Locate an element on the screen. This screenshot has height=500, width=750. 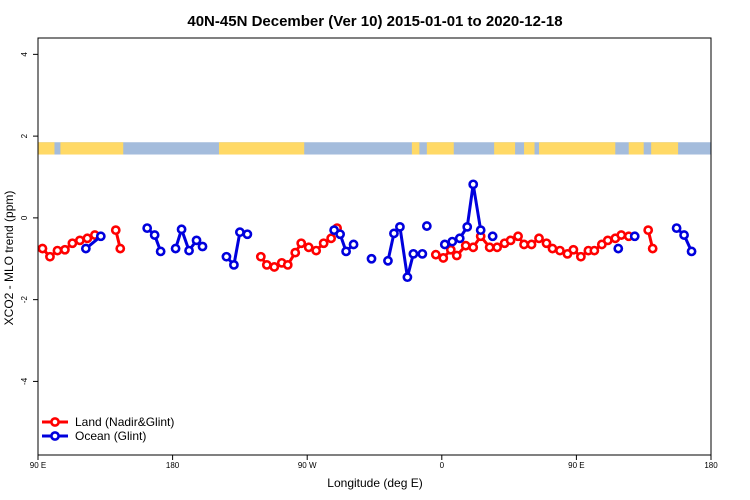
legend: Land (Nadir&Glint)Ocean (Glint) is located at coordinates (108, 429).